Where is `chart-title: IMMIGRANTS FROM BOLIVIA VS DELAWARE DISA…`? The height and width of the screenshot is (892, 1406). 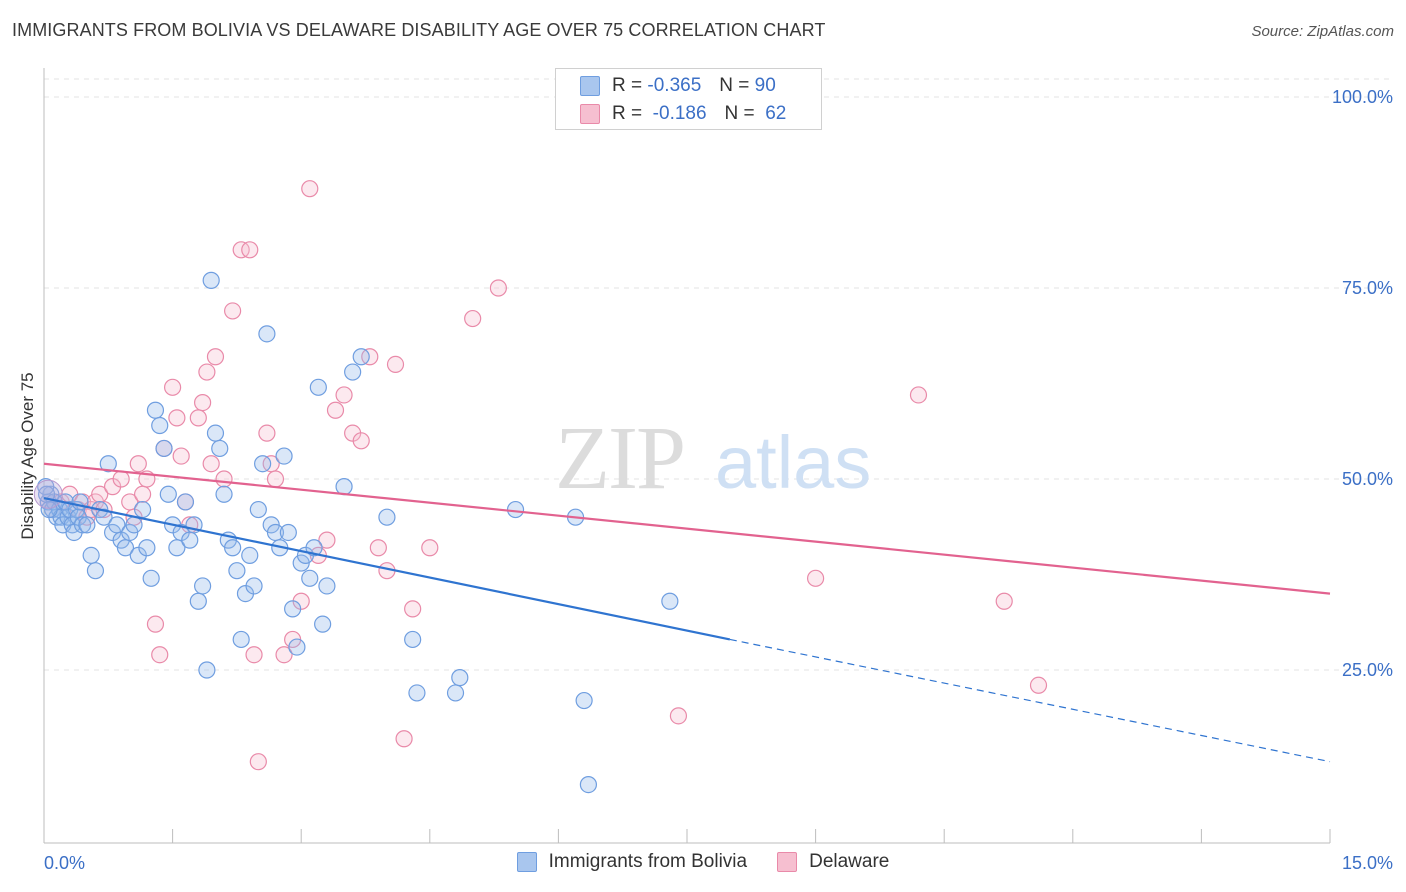
chart-title: IMMIGRANTS FROM BOLIVIA VS DELAWARE DISA… is located at coordinates (419, 30).